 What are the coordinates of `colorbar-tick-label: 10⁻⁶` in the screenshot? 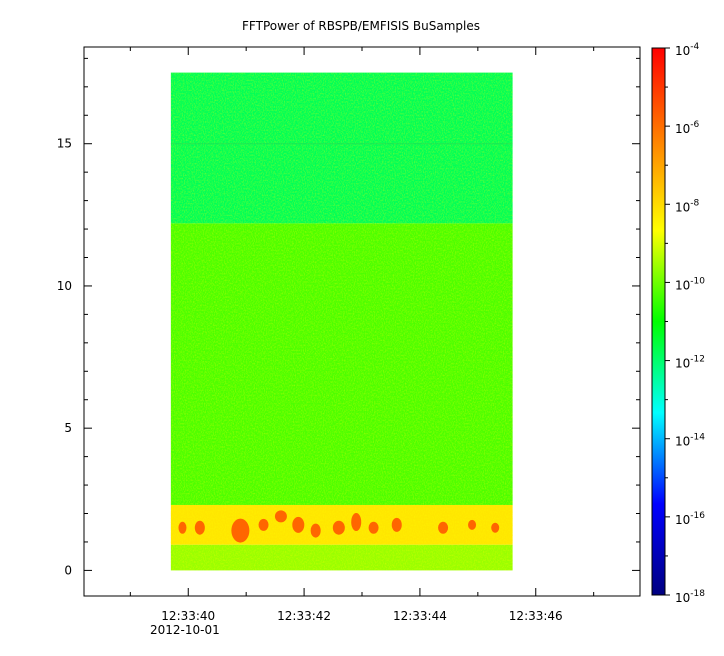 It's located at (687, 128).